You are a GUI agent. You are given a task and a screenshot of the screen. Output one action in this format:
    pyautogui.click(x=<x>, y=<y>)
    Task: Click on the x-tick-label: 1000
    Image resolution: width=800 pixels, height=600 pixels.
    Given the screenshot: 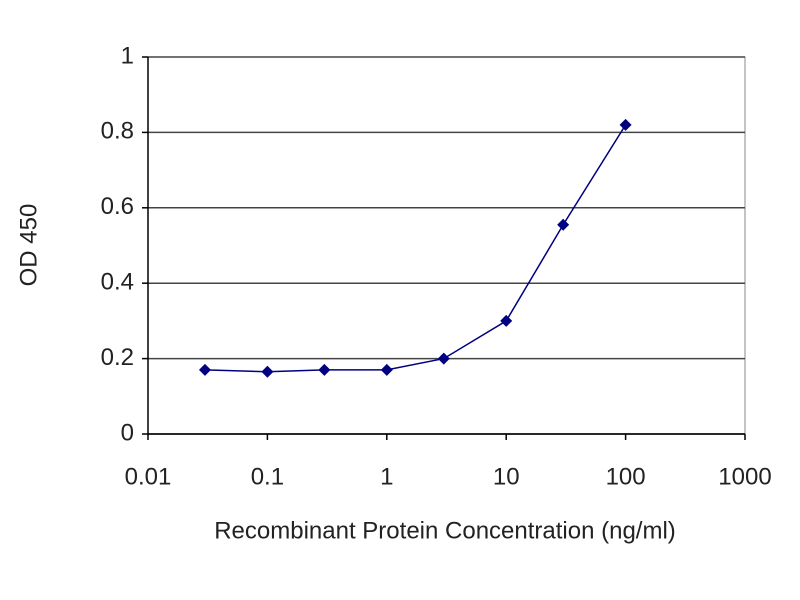 What is the action you would take?
    pyautogui.click(x=744, y=476)
    